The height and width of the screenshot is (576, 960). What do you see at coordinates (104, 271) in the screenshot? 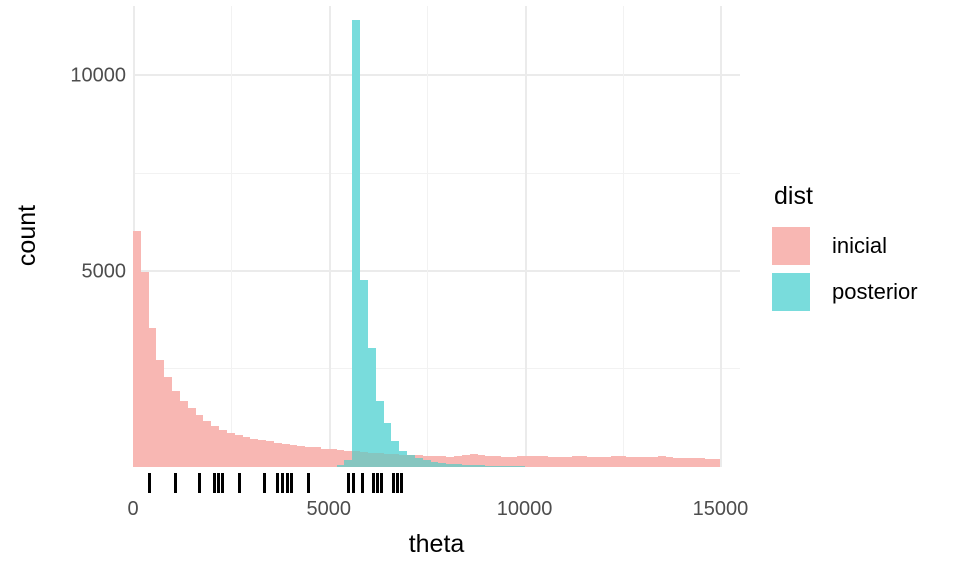
I see `y-axis-tick-label: 5000` at bounding box center [104, 271].